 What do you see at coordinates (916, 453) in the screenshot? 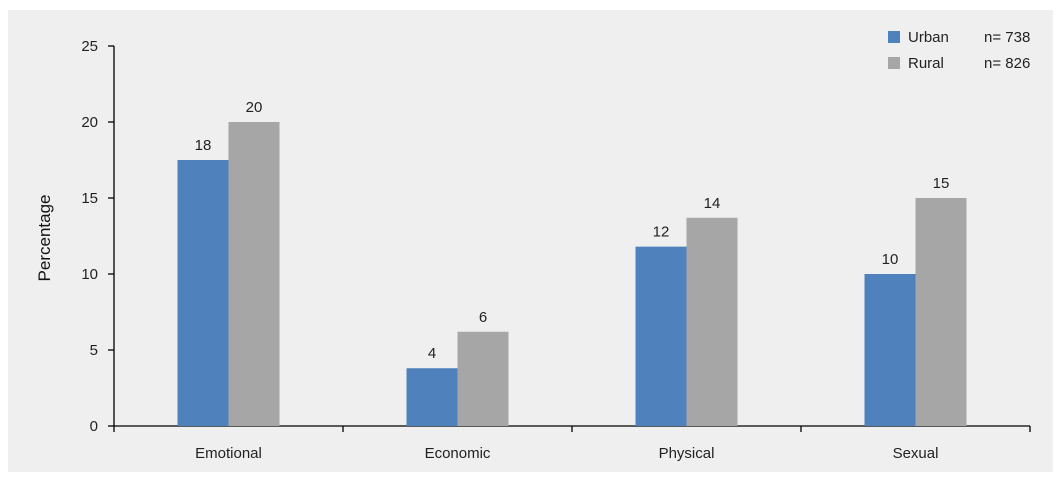
I see `x-category-label: Sexual` at bounding box center [916, 453].